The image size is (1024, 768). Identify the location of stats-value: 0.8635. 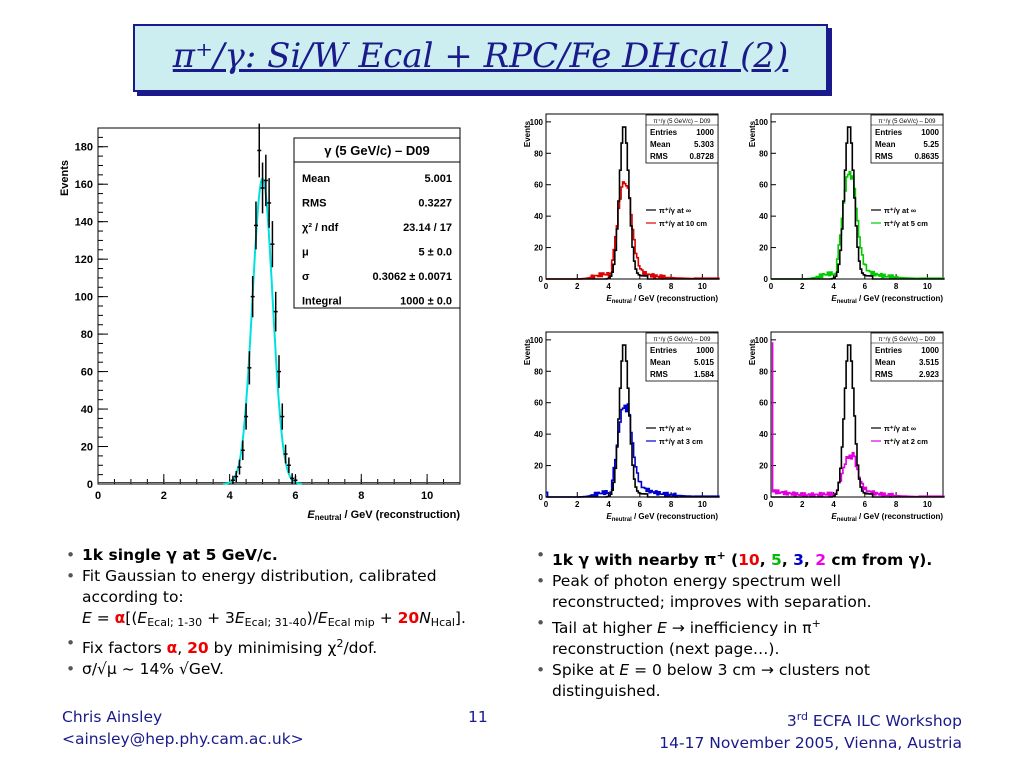
(927, 156).